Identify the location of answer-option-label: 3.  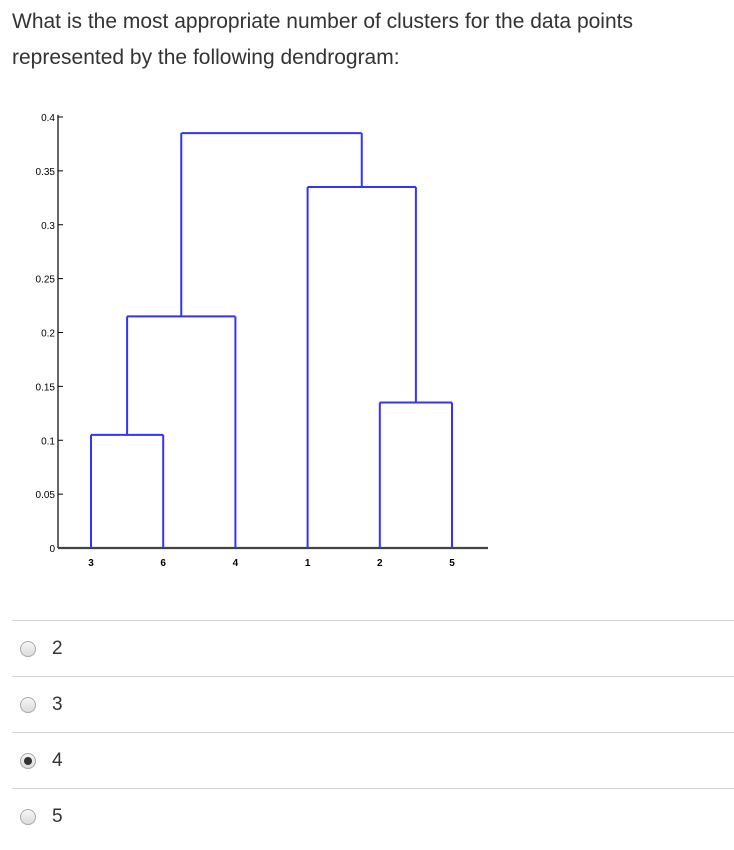
(57, 704).